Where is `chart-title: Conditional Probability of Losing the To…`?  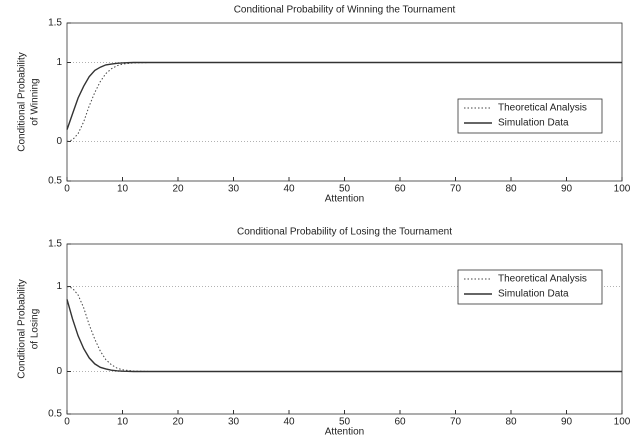
chart-title: Conditional Probability of Losing the To… is located at coordinates (344, 232).